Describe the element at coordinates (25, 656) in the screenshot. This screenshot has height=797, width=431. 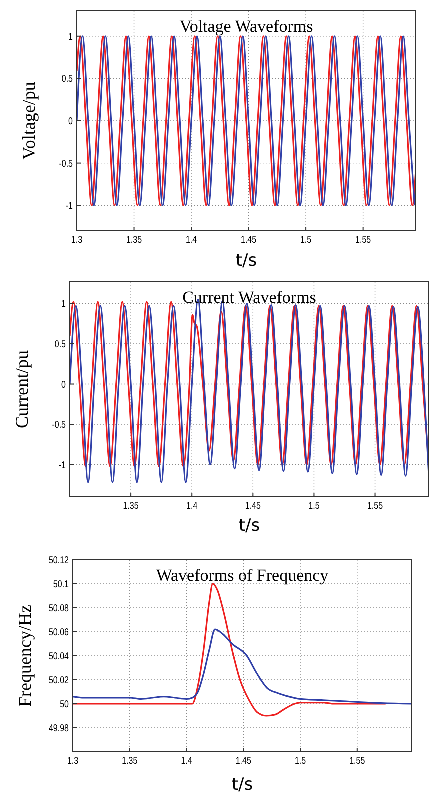
I see `y-axis-title: Frequency/Hz` at that location.